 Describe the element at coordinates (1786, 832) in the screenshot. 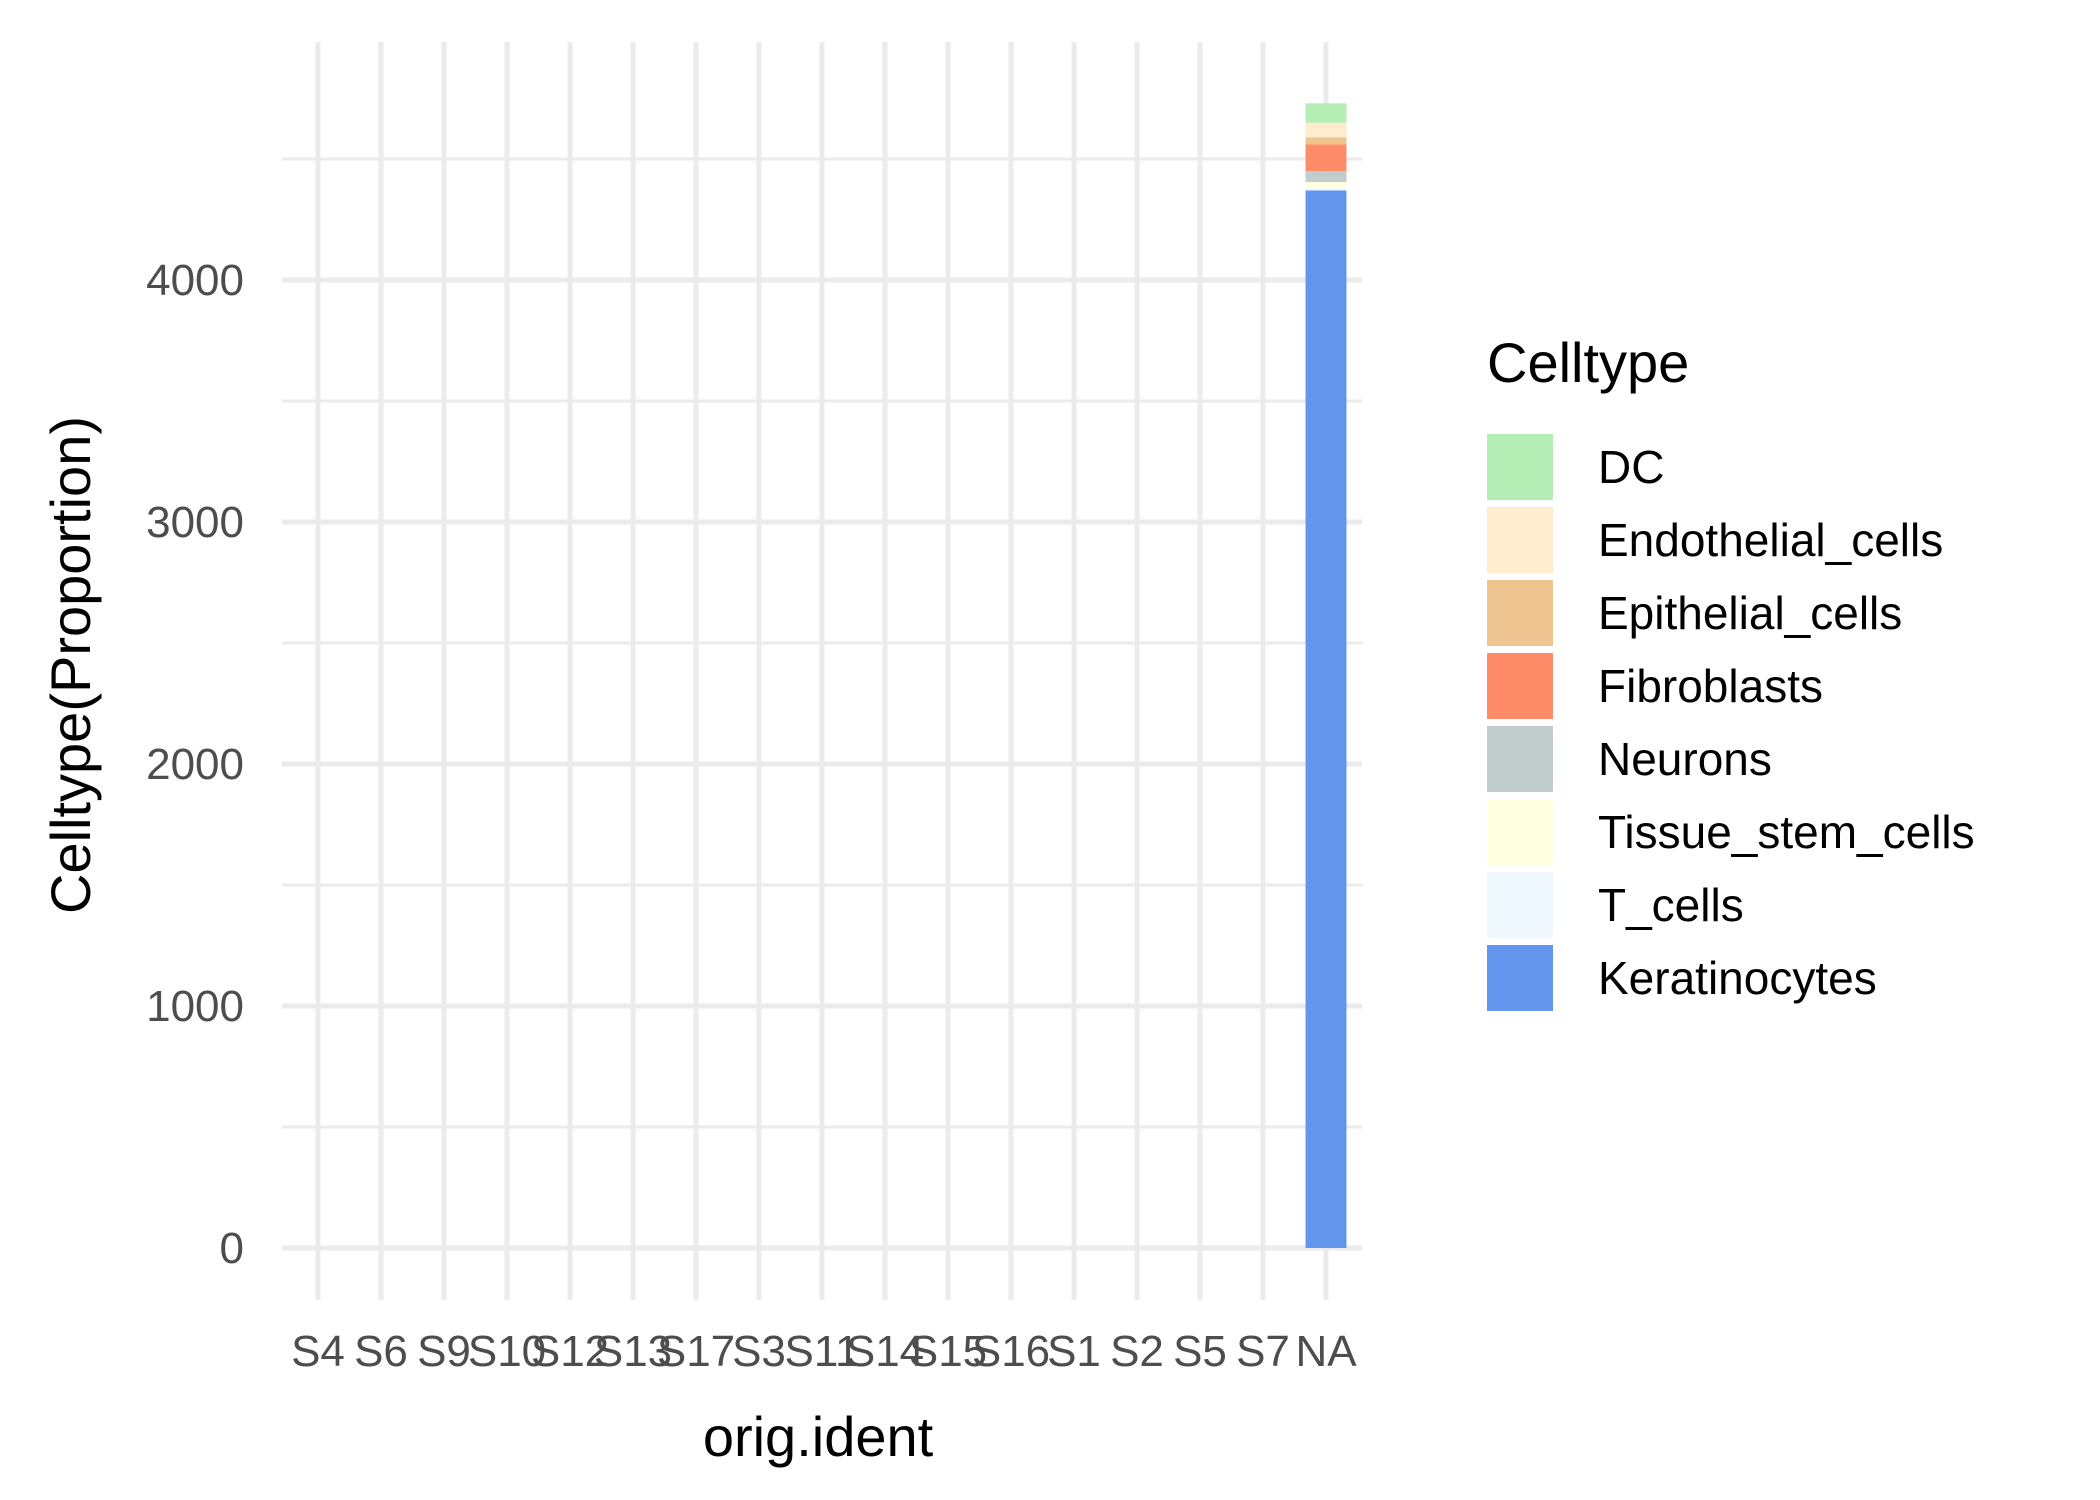

I see `legend-label: Tissue_stem_cells` at that location.